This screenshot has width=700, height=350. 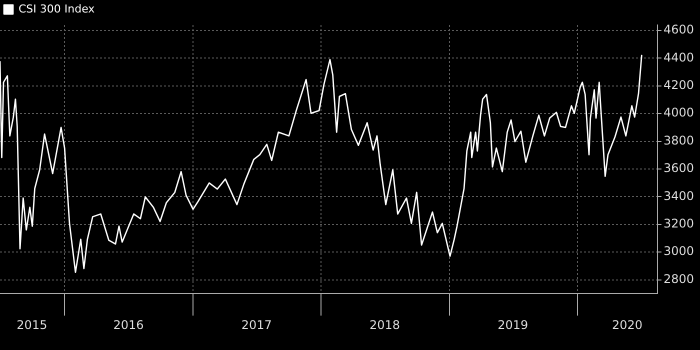 What do you see at coordinates (678, 85) in the screenshot?
I see `y-tick-label: 4200` at bounding box center [678, 85].